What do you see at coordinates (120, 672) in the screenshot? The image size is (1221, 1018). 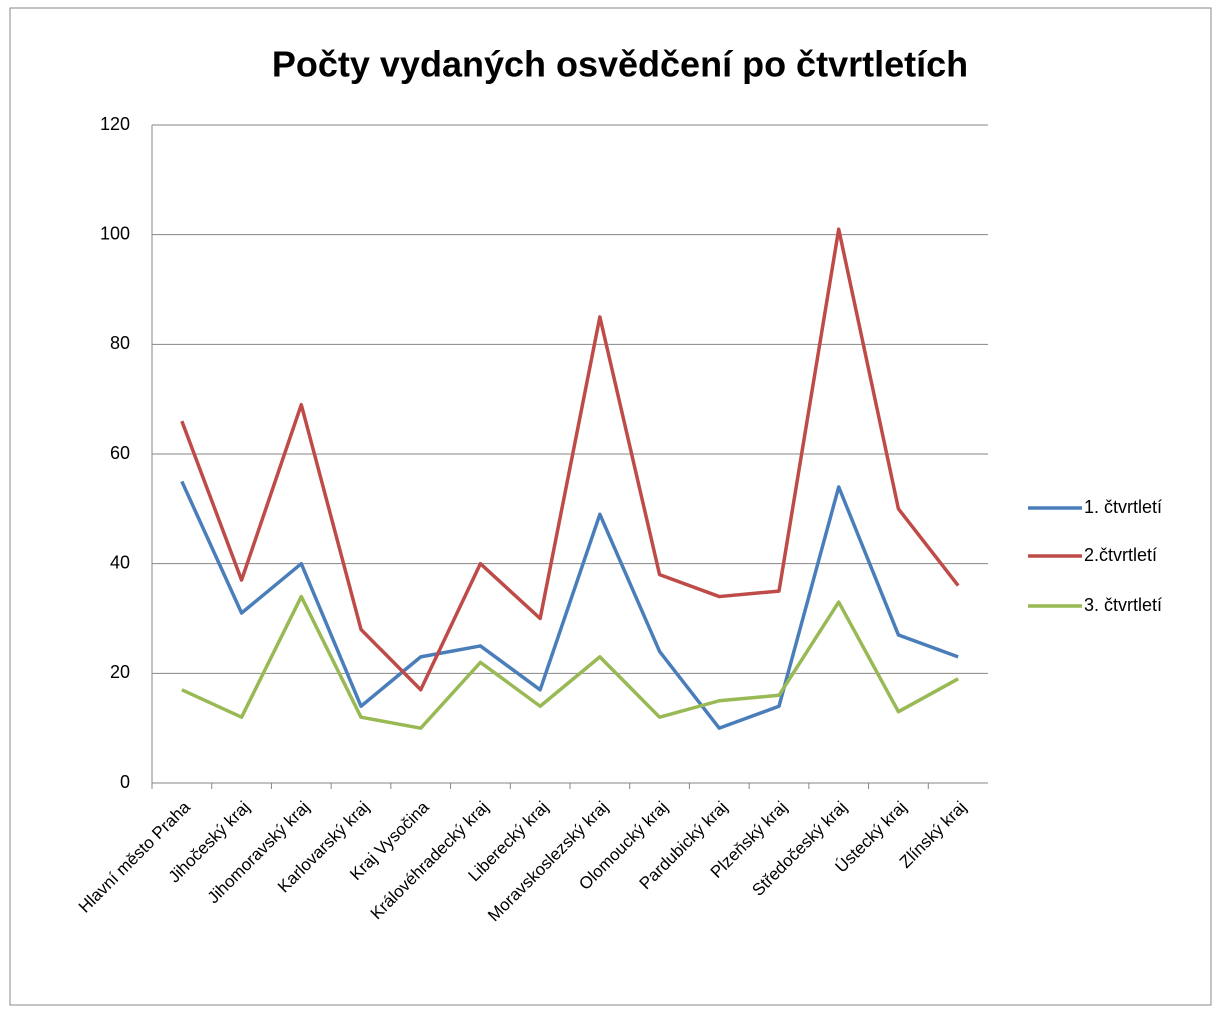 I see `y-tick-label: 20` at bounding box center [120, 672].